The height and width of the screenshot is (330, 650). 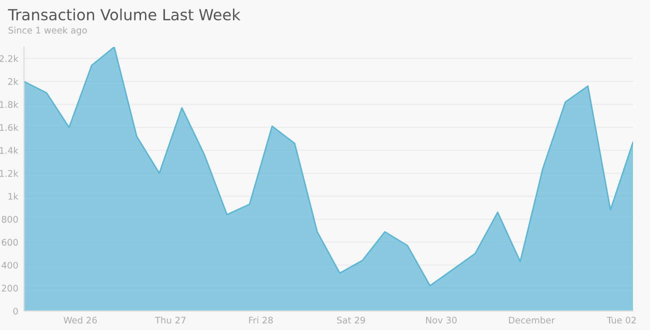 I want to click on y-tick-label: 1.6k, so click(x=9, y=127).